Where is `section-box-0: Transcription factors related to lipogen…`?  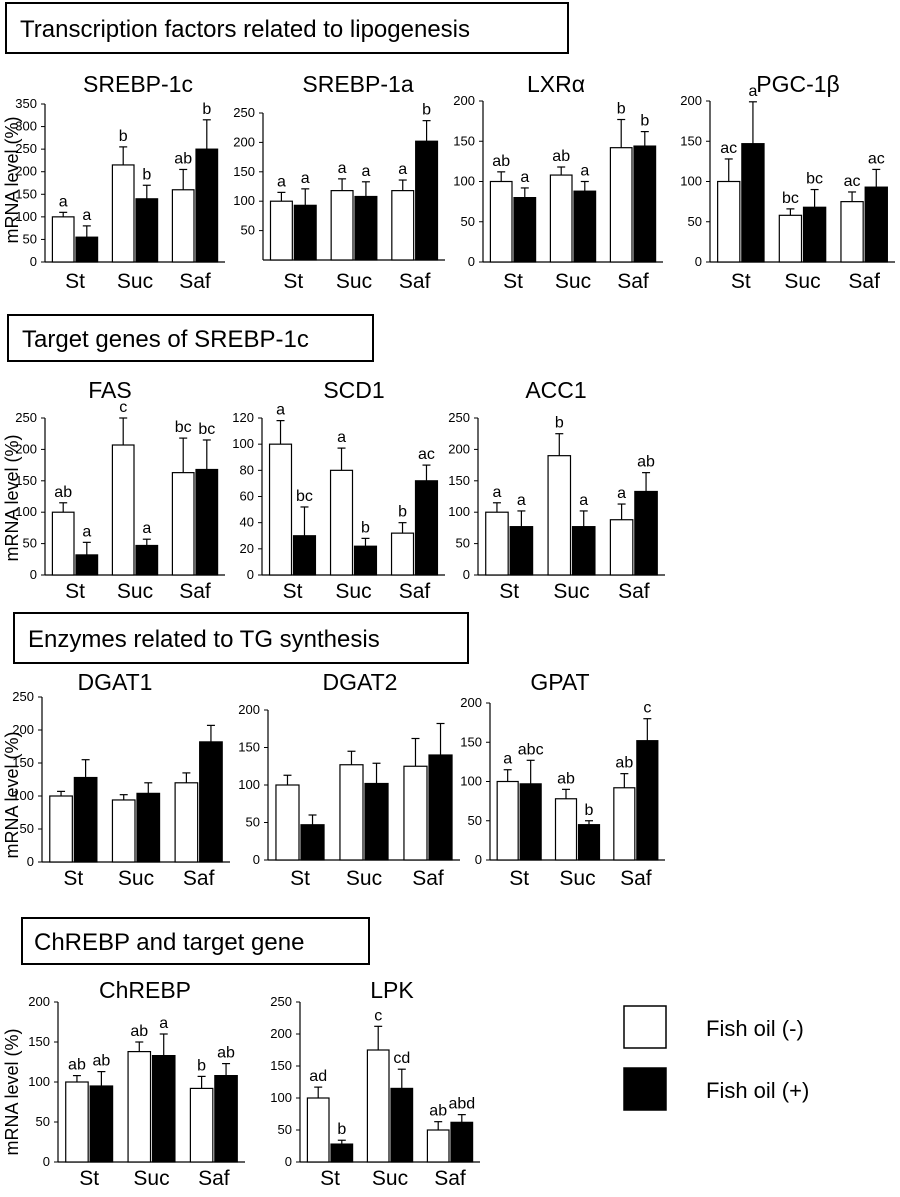
section-box-0: Transcription factors related to lipogen… is located at coordinates (287, 28).